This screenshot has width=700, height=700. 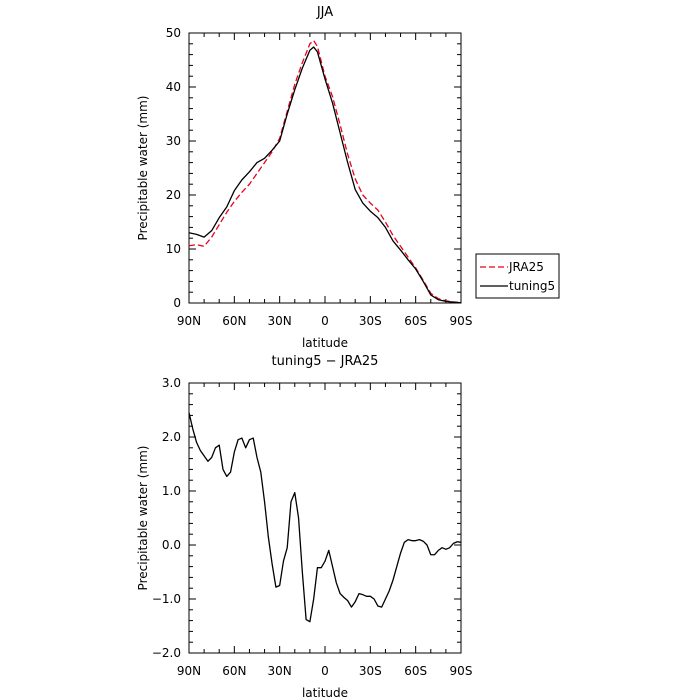 I want to click on y-tick-label: 2.0, so click(x=171, y=437).